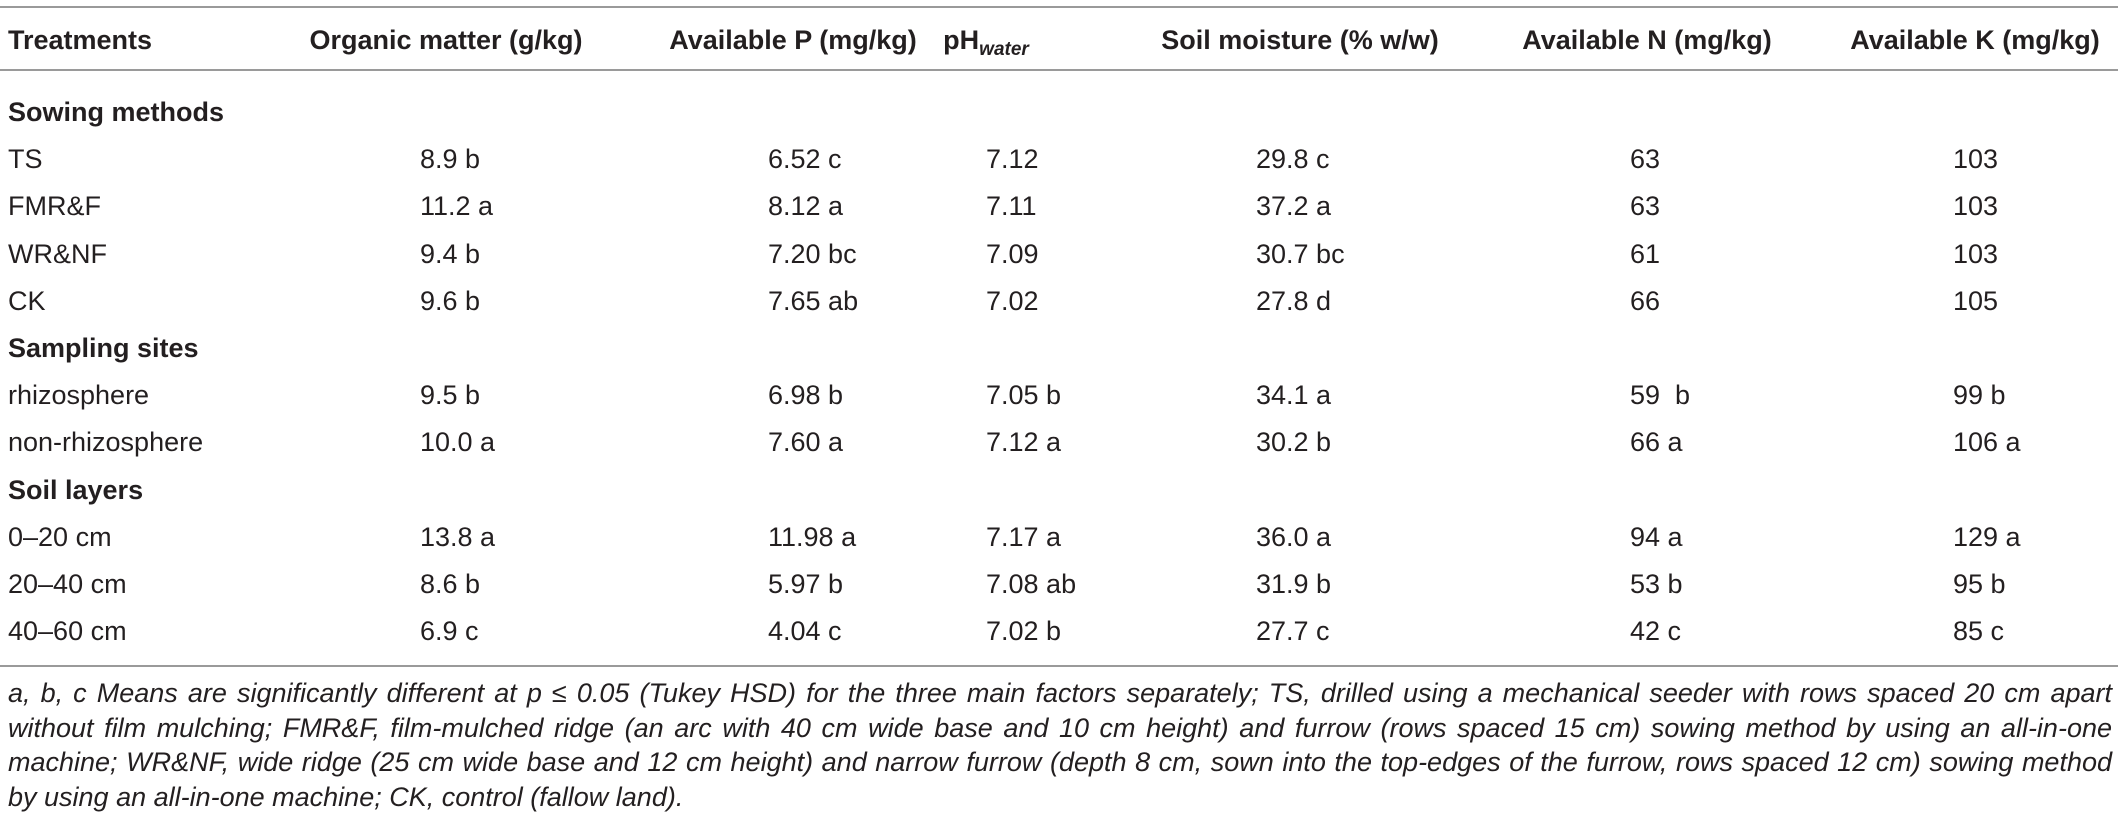  Describe the element at coordinates (1059, 666) in the screenshot. I see `bottom-rule` at that location.